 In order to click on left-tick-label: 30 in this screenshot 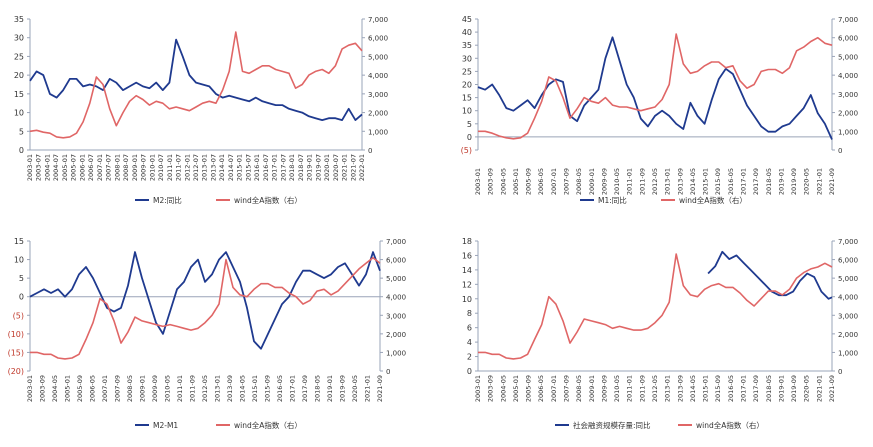, I will do `click(467, 58)`.